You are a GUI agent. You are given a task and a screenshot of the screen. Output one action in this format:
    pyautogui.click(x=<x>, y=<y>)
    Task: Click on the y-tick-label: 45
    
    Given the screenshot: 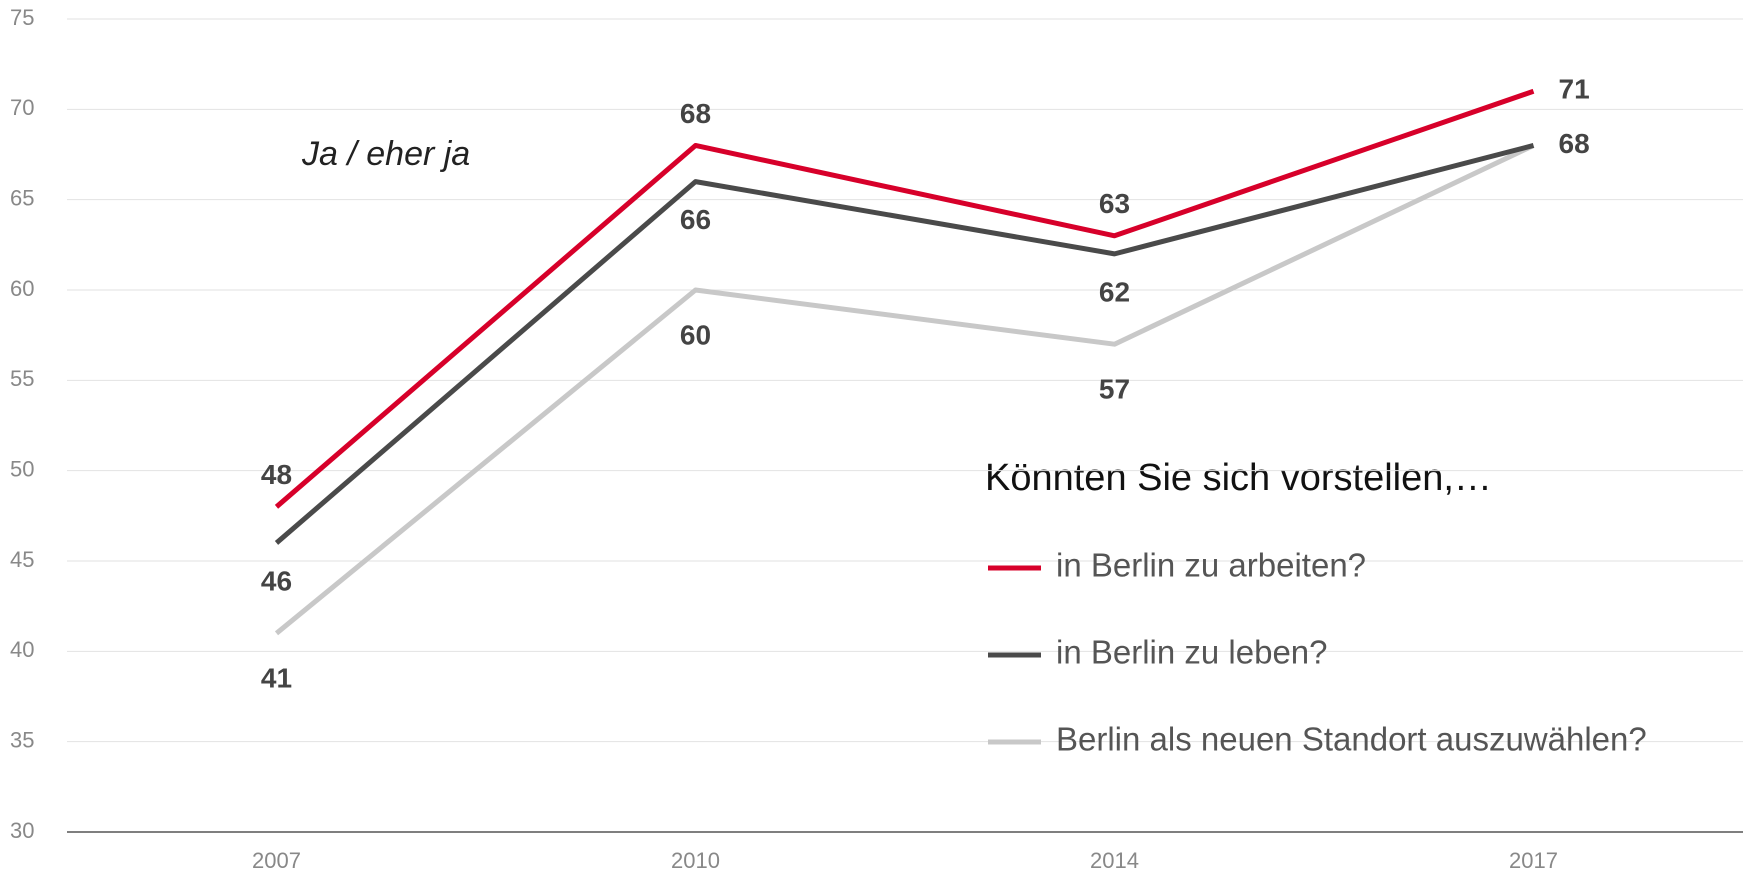 What is the action you would take?
    pyautogui.click(x=22, y=559)
    